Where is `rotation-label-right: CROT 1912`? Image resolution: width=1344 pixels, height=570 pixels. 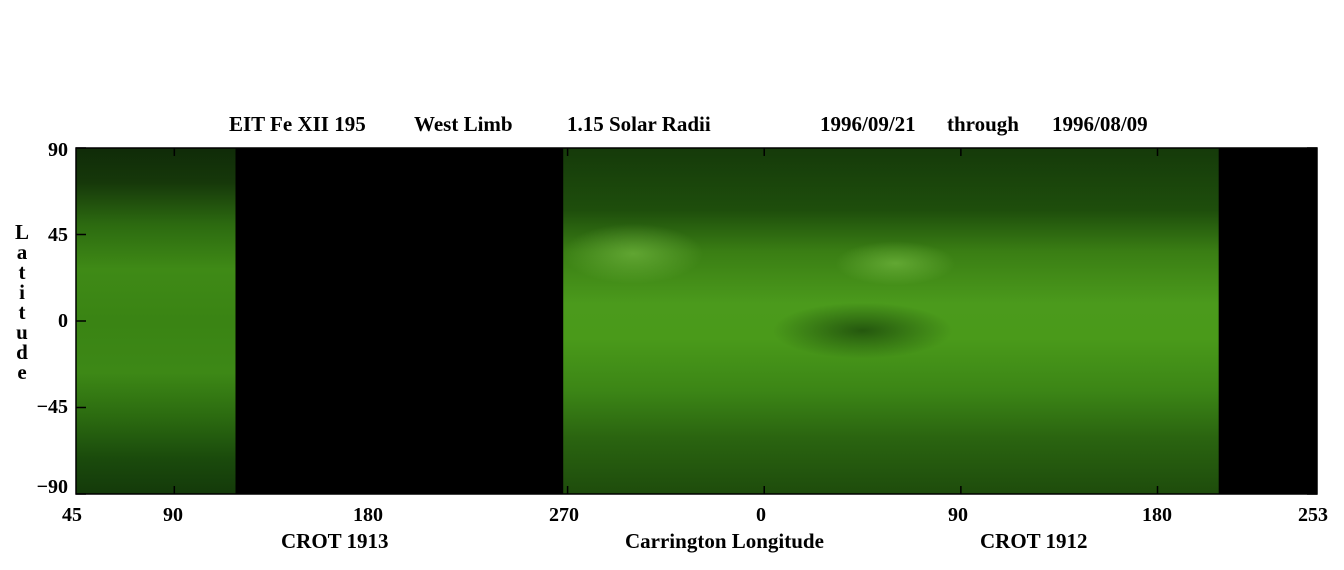
rotation-label-right: CROT 1912 is located at coordinates (1034, 541).